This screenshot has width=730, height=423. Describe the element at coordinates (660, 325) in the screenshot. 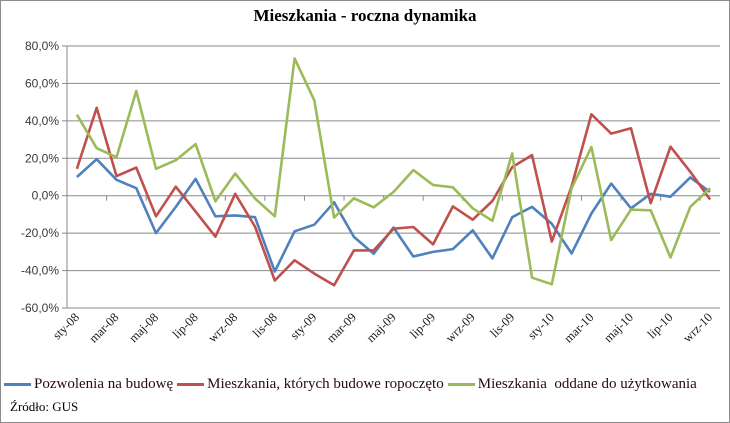

I see `x-tick-label: lip-10` at that location.